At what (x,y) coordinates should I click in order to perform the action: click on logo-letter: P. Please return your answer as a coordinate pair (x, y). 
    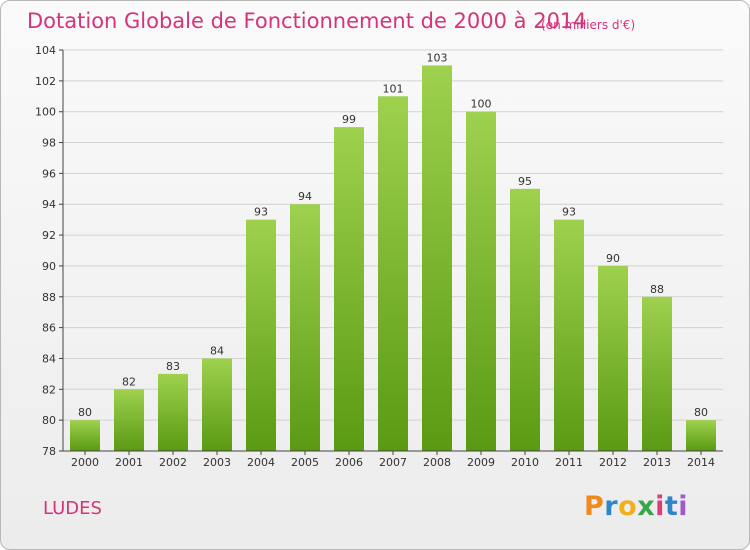
    Looking at the image, I should click on (594, 506).